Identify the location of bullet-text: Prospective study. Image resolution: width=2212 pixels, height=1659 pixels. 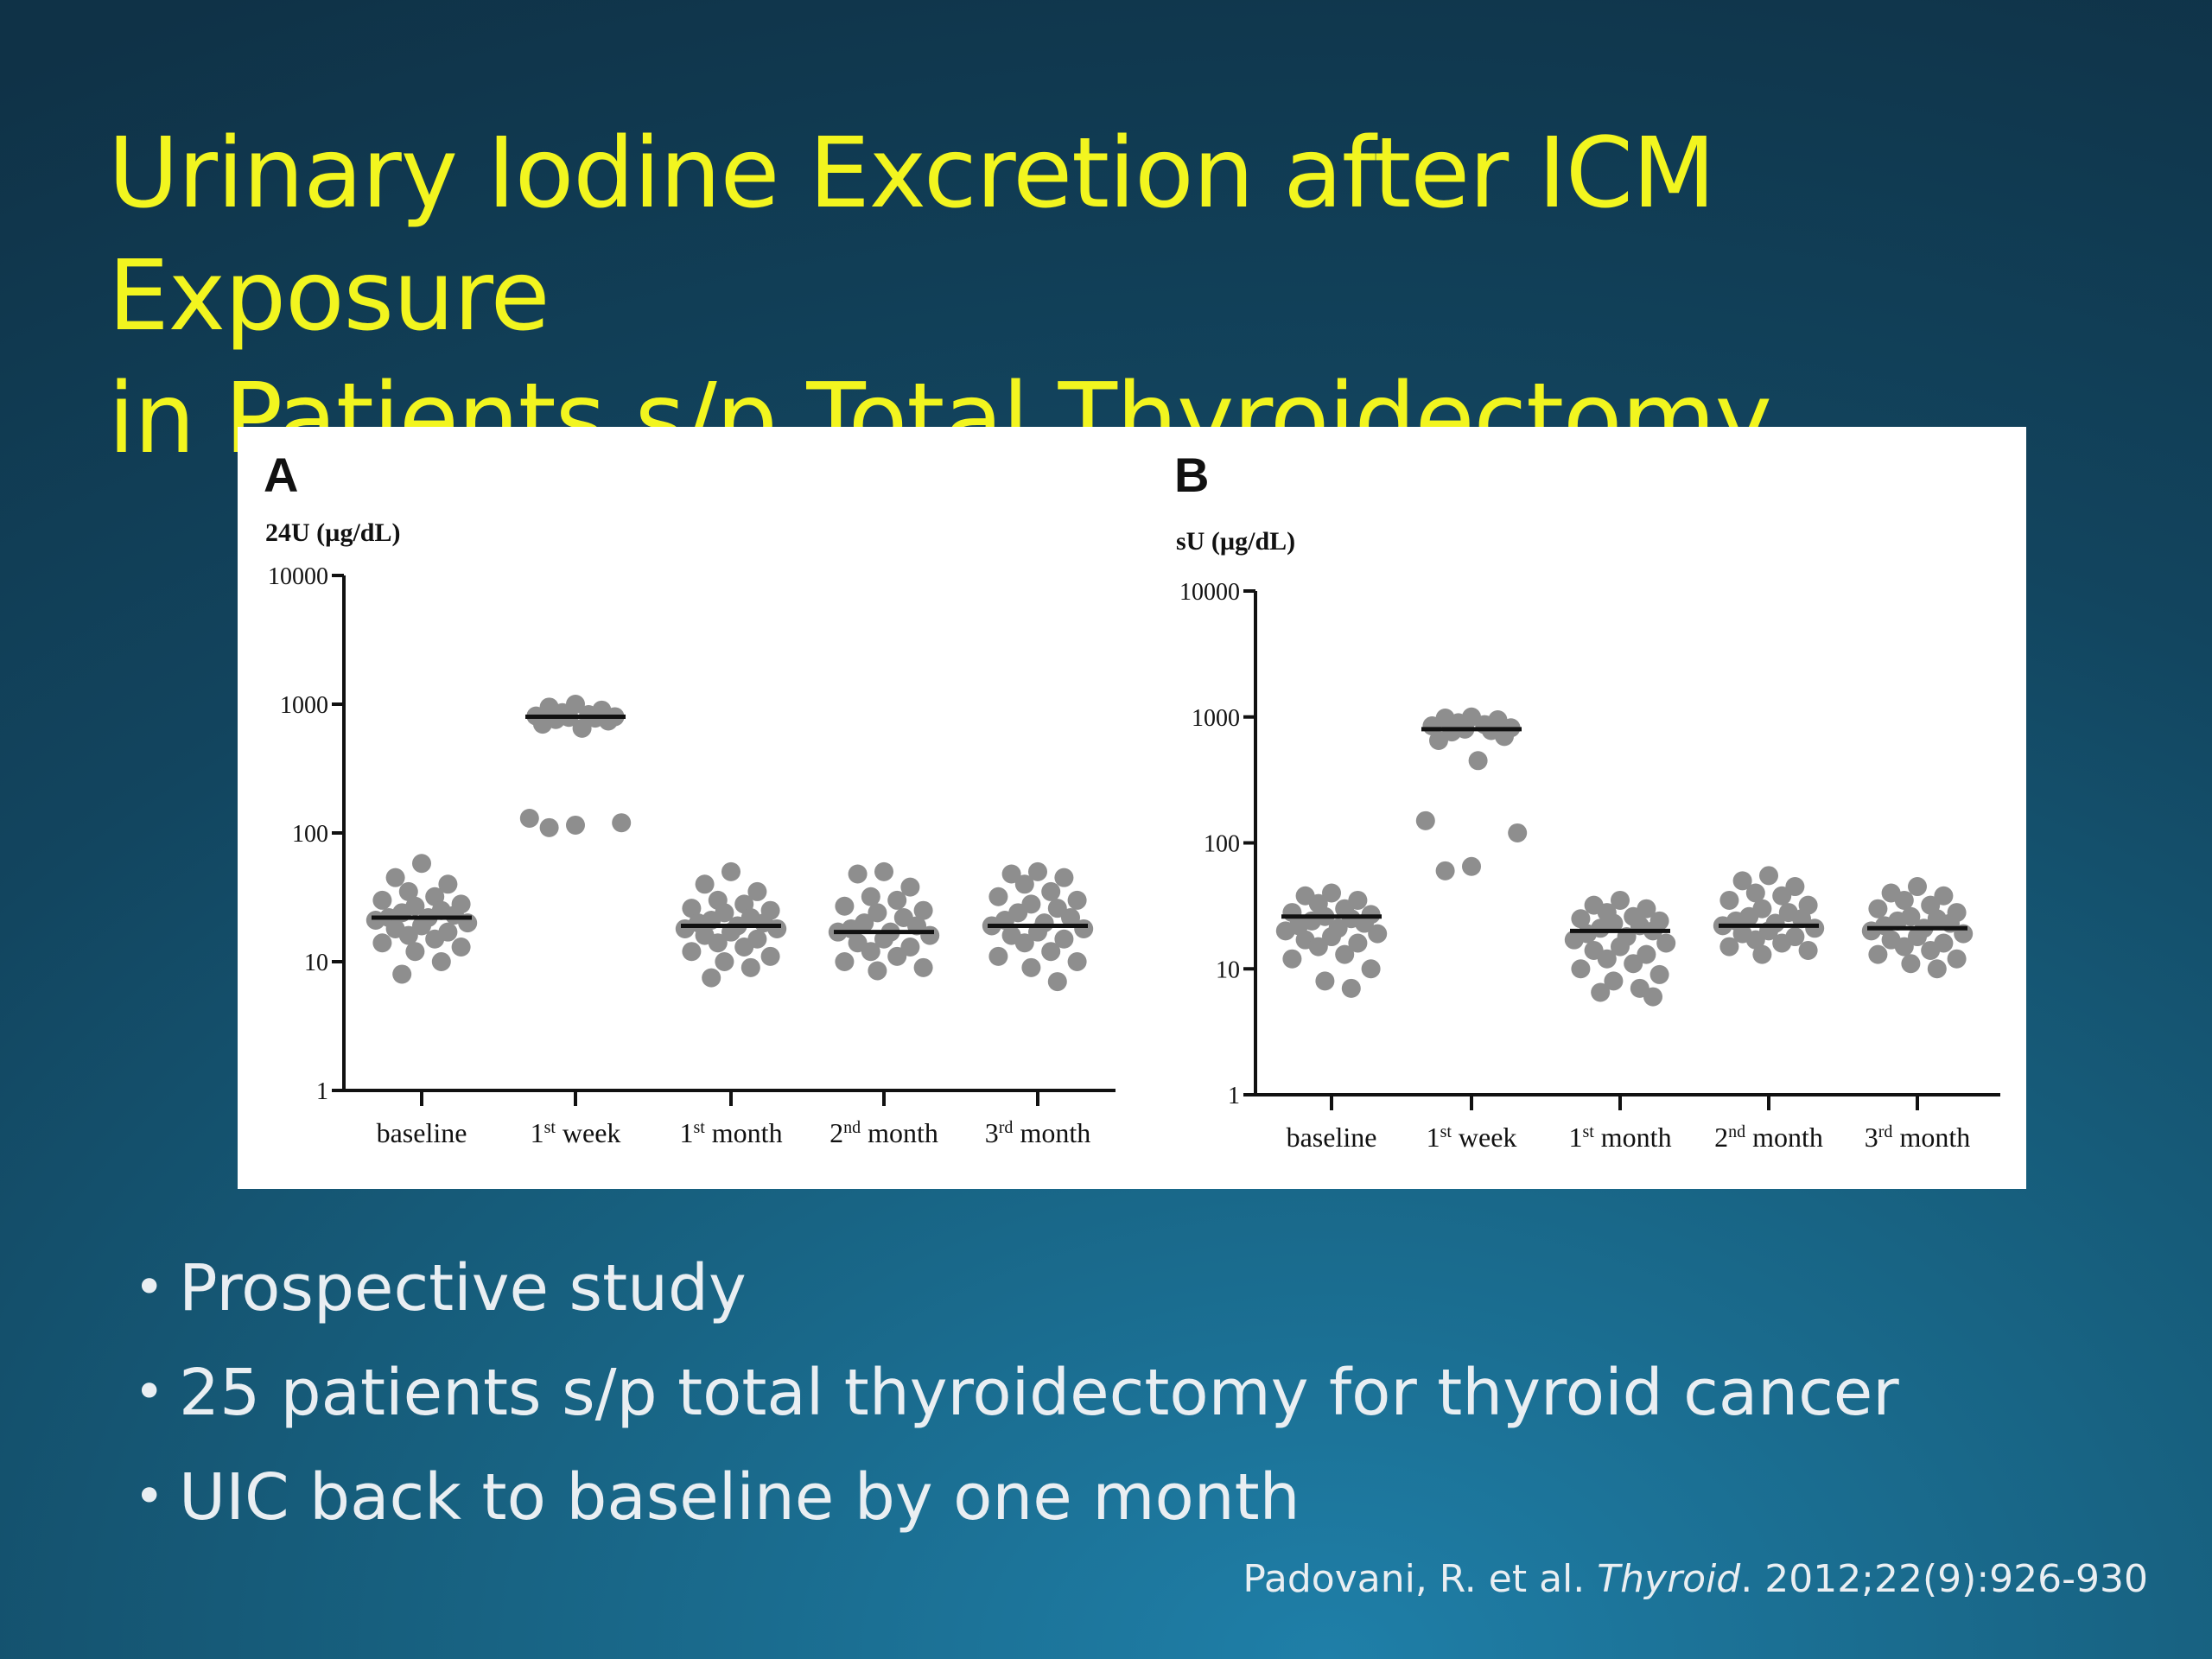
(463, 1288).